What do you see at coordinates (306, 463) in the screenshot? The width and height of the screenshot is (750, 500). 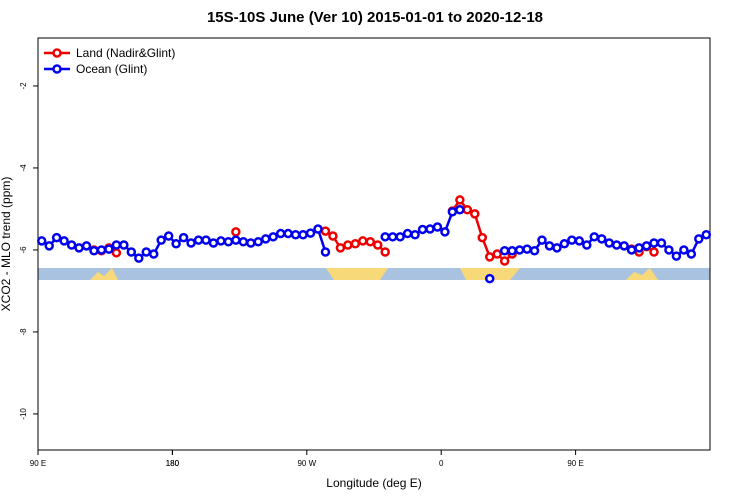 I see `x-tick-label: 90 W` at bounding box center [306, 463].